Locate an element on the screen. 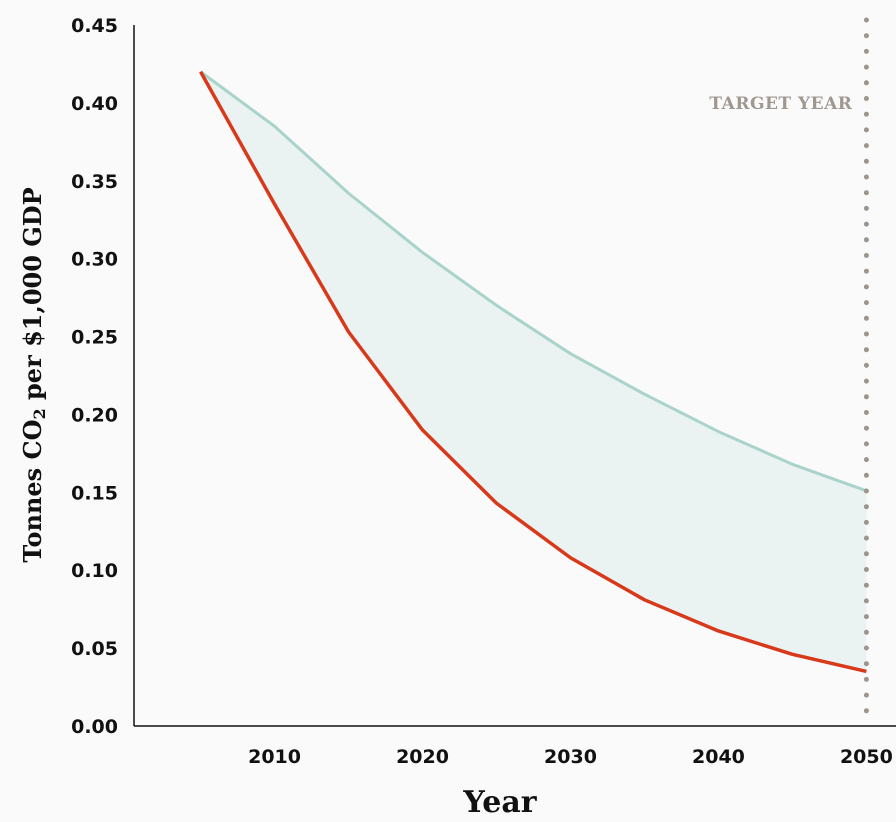 This screenshot has height=822, width=896. x-tick-label: 2020 is located at coordinates (422, 757).